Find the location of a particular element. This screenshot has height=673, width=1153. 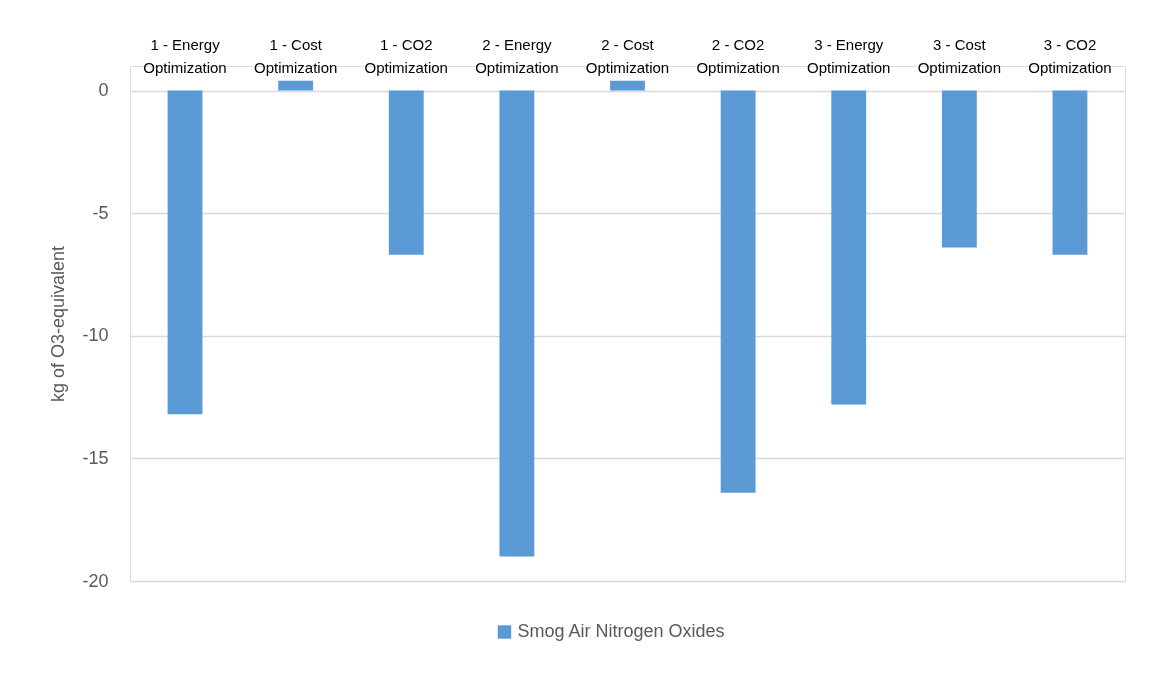

y-tick-label: -20 is located at coordinates (95, 580).